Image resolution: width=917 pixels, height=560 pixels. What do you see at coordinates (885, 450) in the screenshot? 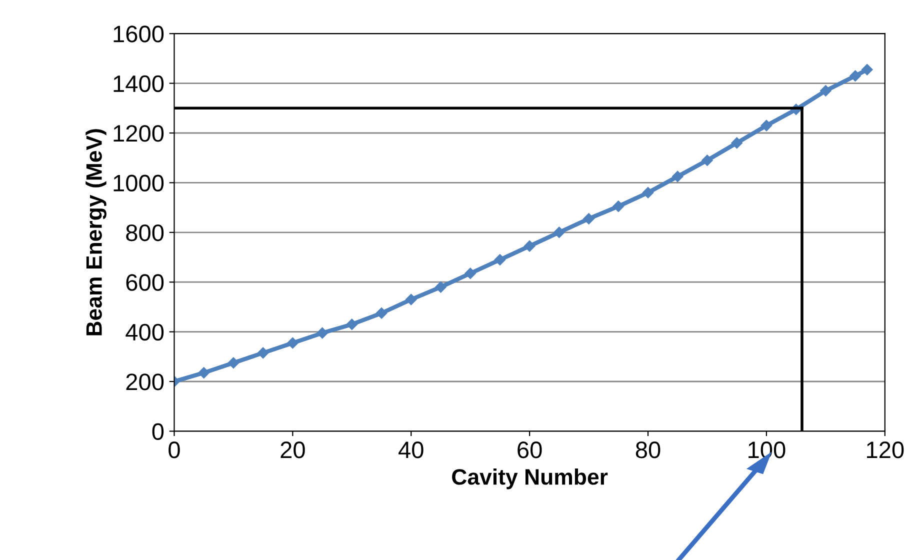
I see `x-tick-label: 120` at bounding box center [885, 450].